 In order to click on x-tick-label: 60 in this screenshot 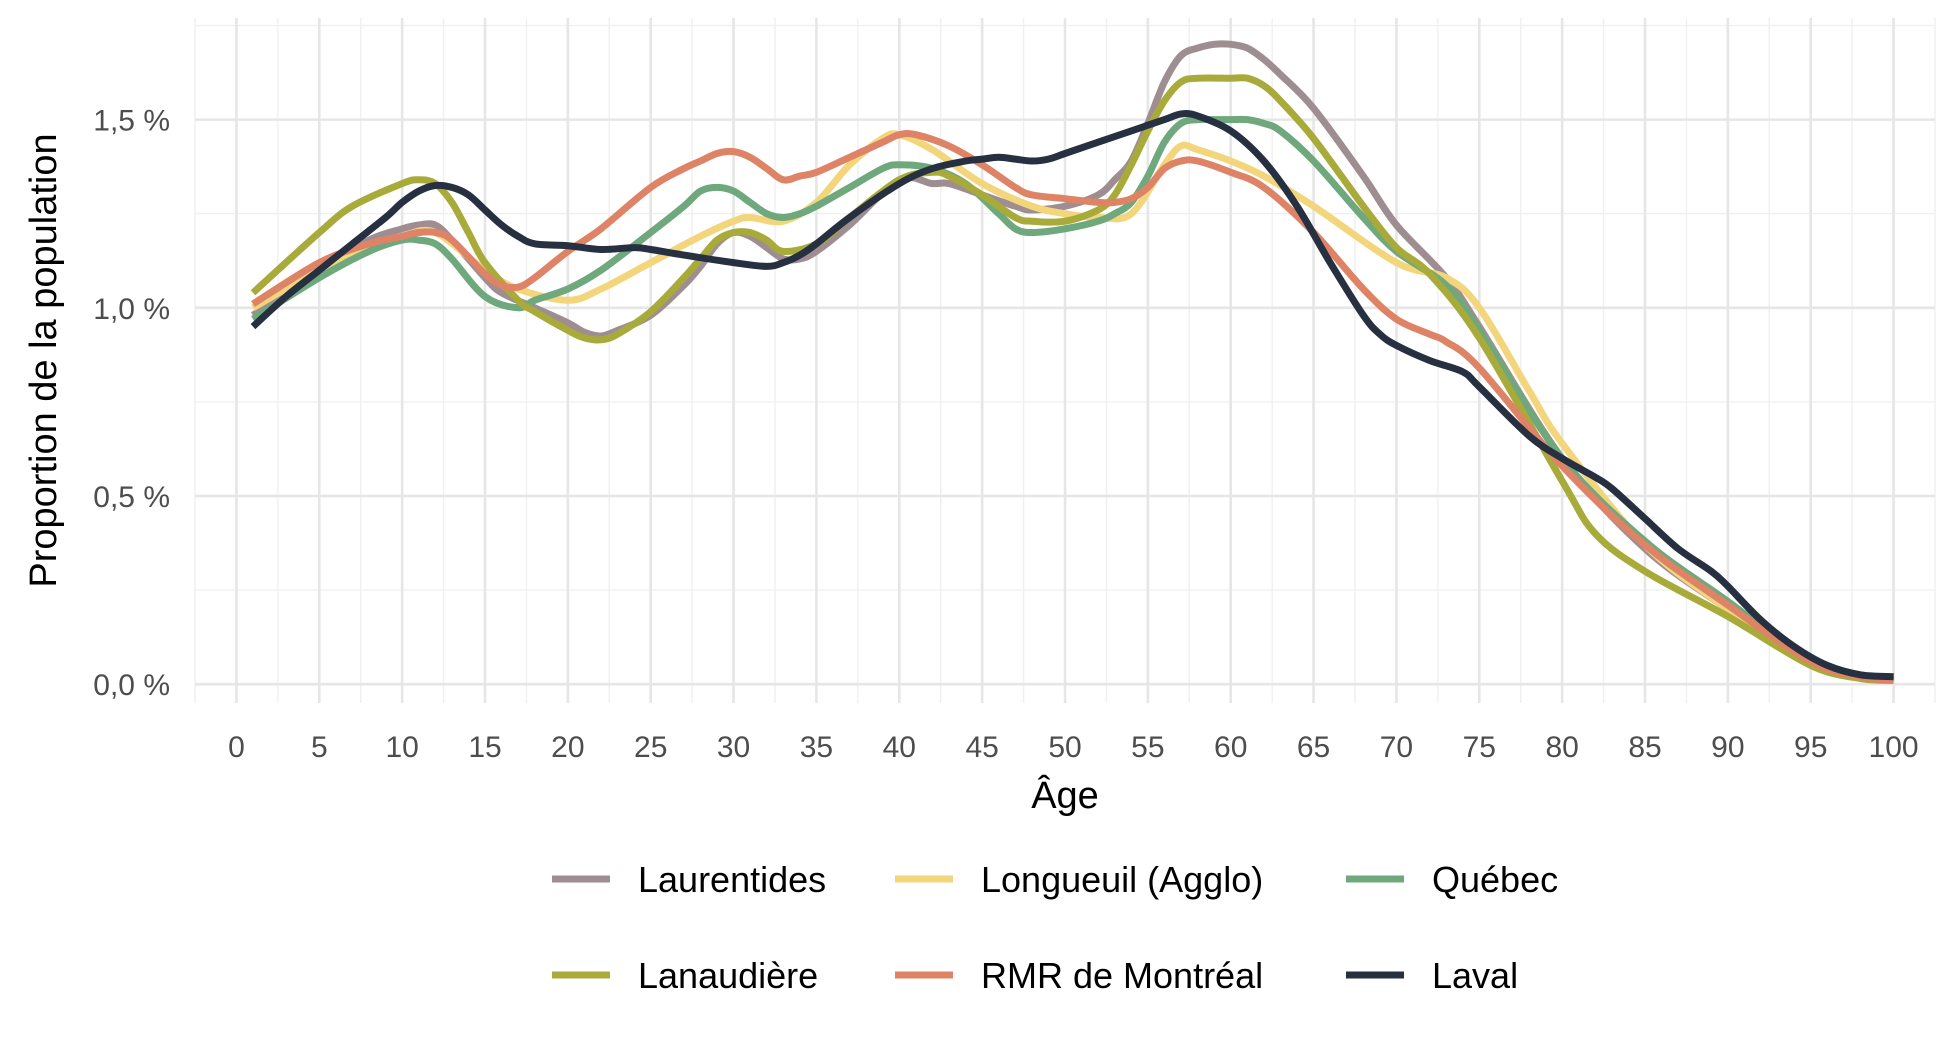, I will do `click(1230, 747)`.